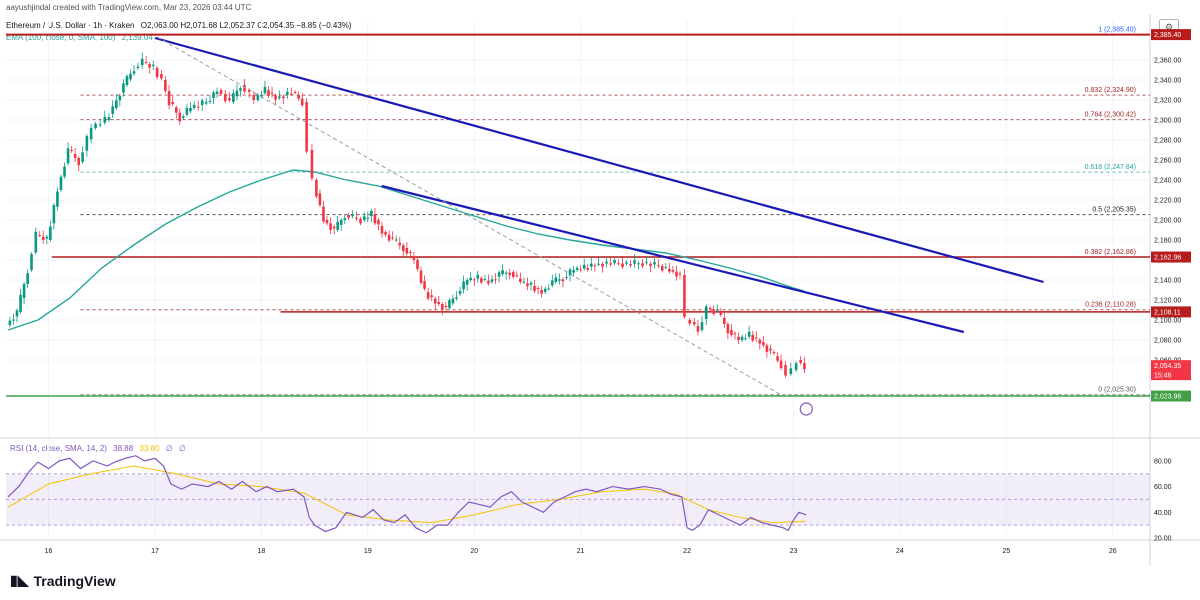 The image size is (1200, 600). Describe the element at coordinates (581, 551) in the screenshot. I see `time-tick-label: 21` at that location.